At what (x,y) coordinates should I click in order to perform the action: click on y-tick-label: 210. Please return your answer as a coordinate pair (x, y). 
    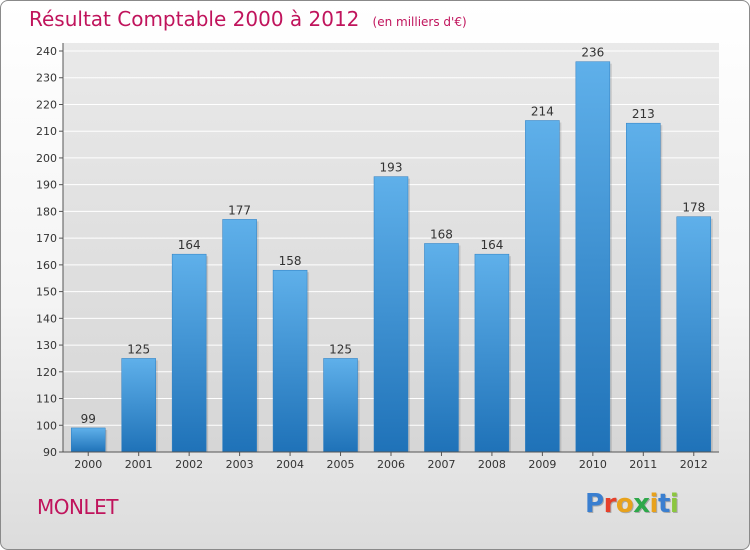
    Looking at the image, I should click on (46, 131).